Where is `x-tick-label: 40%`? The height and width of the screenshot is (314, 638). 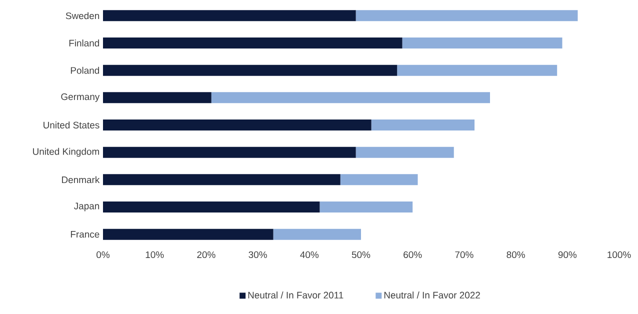 x-tick-label: 40% is located at coordinates (309, 254).